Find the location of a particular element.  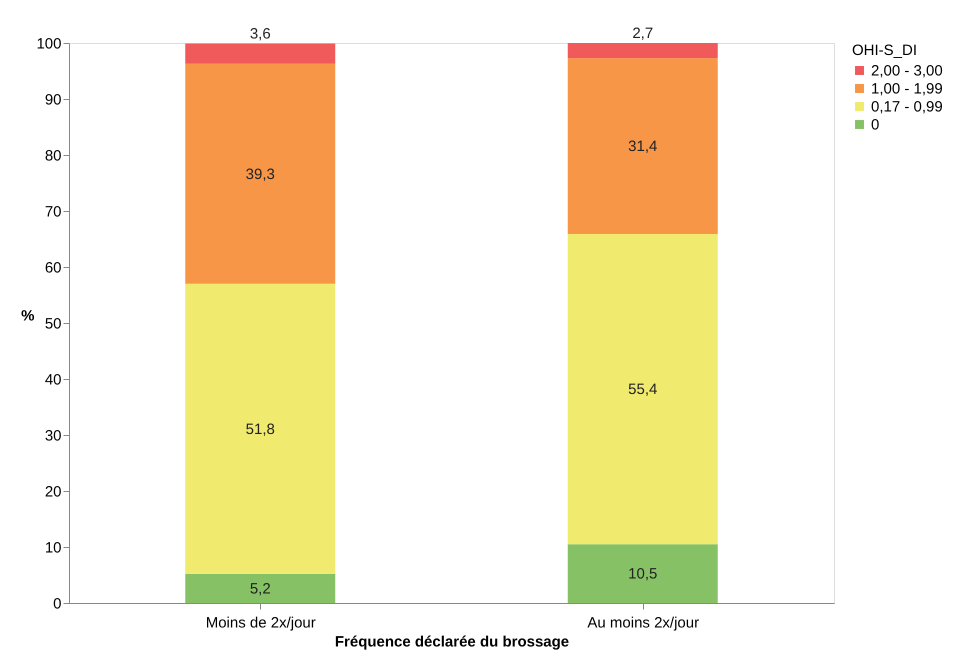

data-label: 2,7 is located at coordinates (643, 33).